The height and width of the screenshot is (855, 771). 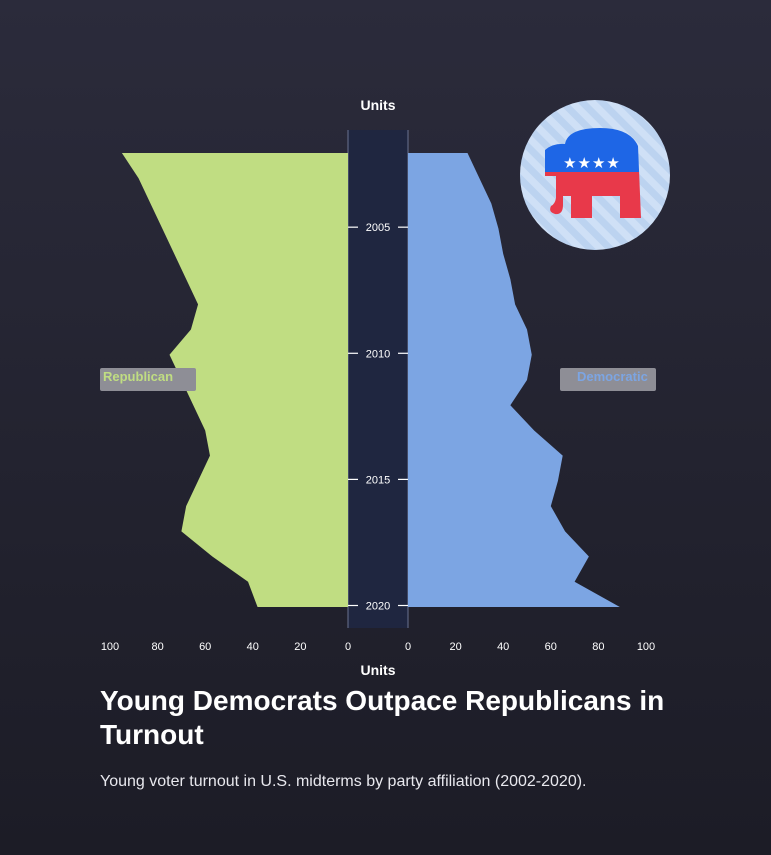 I want to click on left-x-tick-20: 20, so click(x=300, y=647).